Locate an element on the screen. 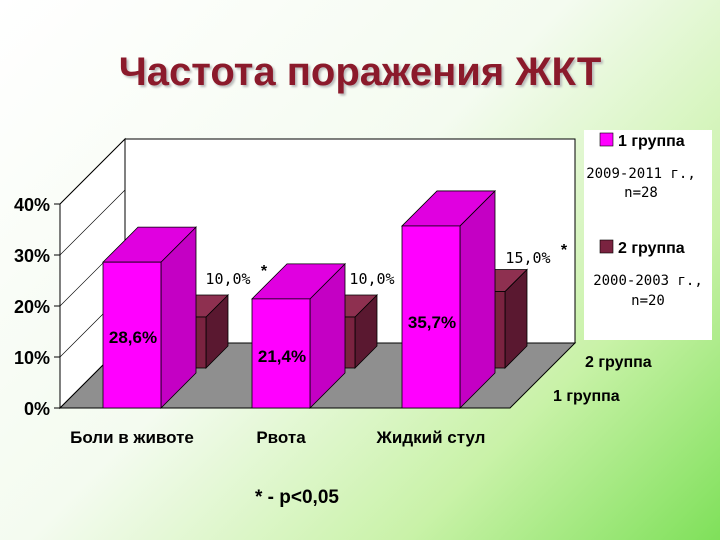 This screenshot has height=540, width=720. data-label-group1: 28,6% is located at coordinates (133, 337).